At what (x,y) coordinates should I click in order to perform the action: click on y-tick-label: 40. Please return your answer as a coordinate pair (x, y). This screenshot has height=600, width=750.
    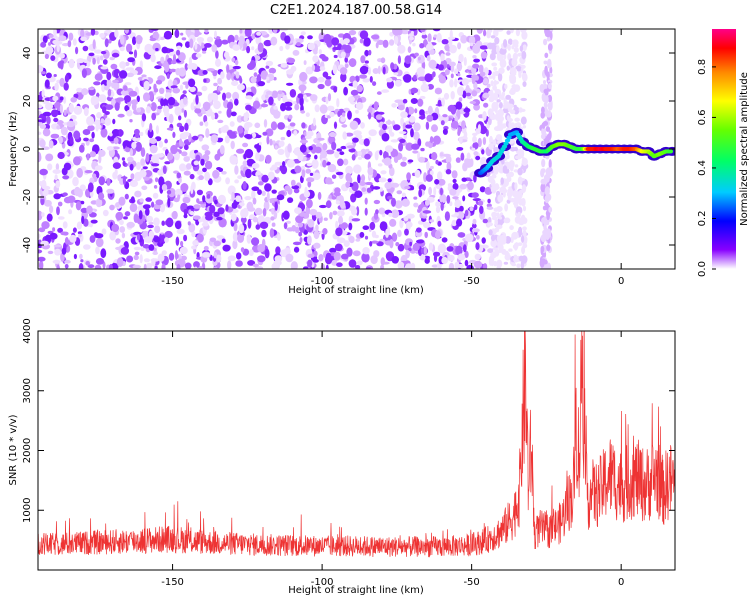
    Looking at the image, I should click on (27, 53).